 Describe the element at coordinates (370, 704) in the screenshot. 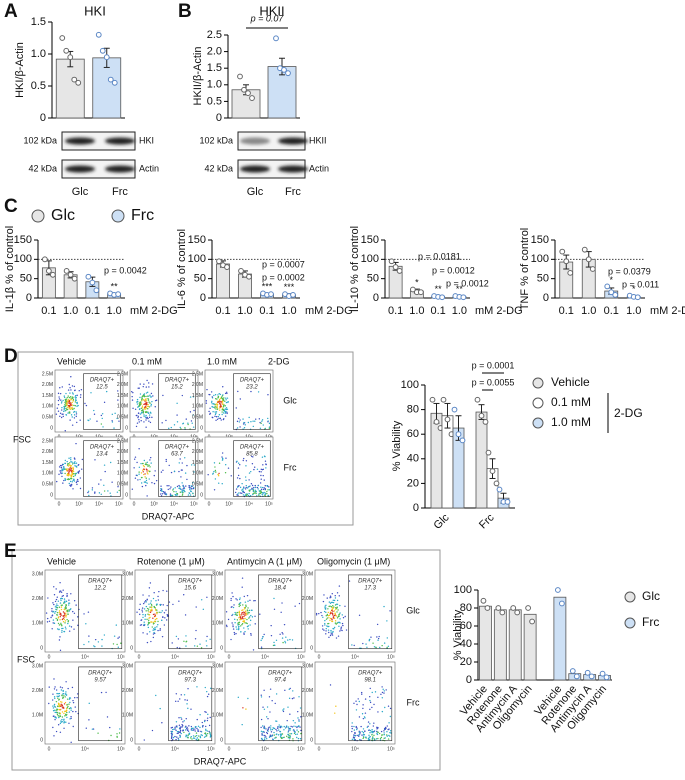

I see `flow-gate` at that location.